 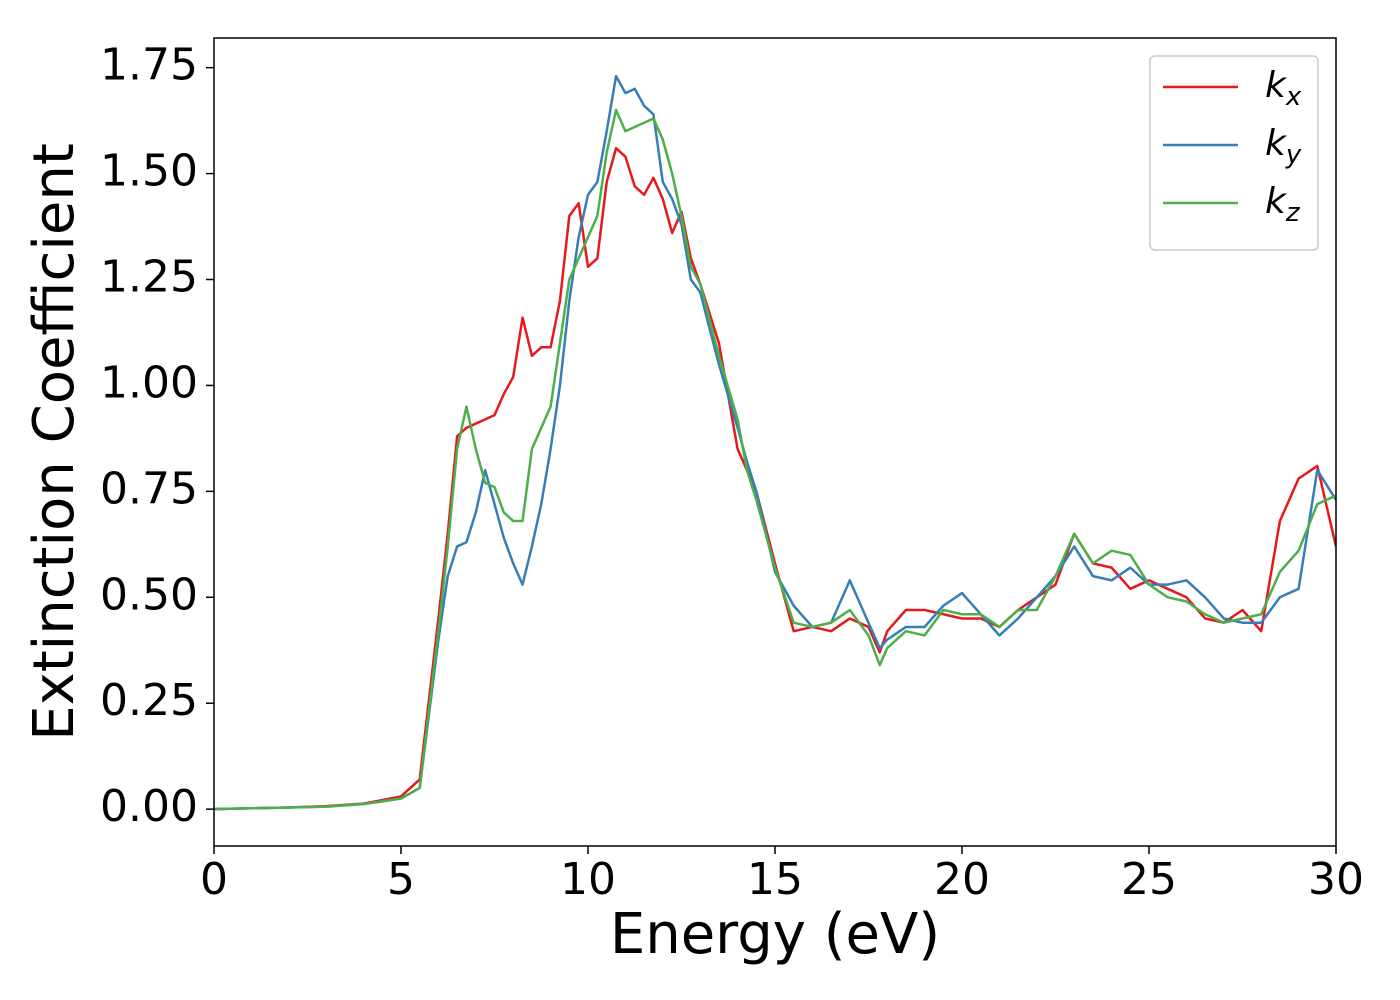 I want to click on y-tick-label: 0.25, so click(x=149, y=700).